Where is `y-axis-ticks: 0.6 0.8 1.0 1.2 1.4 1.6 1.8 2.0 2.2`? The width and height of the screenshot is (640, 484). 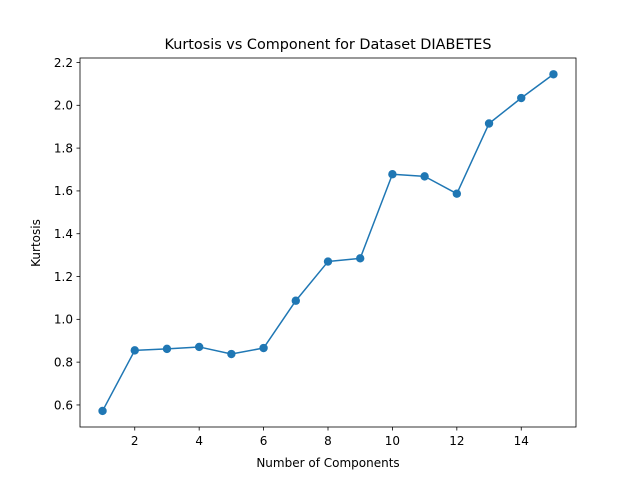
y-axis-ticks: 0.6 0.8 1.0 1.2 1.4 1.6 1.8 2.0 2.2 is located at coordinates (67, 234).